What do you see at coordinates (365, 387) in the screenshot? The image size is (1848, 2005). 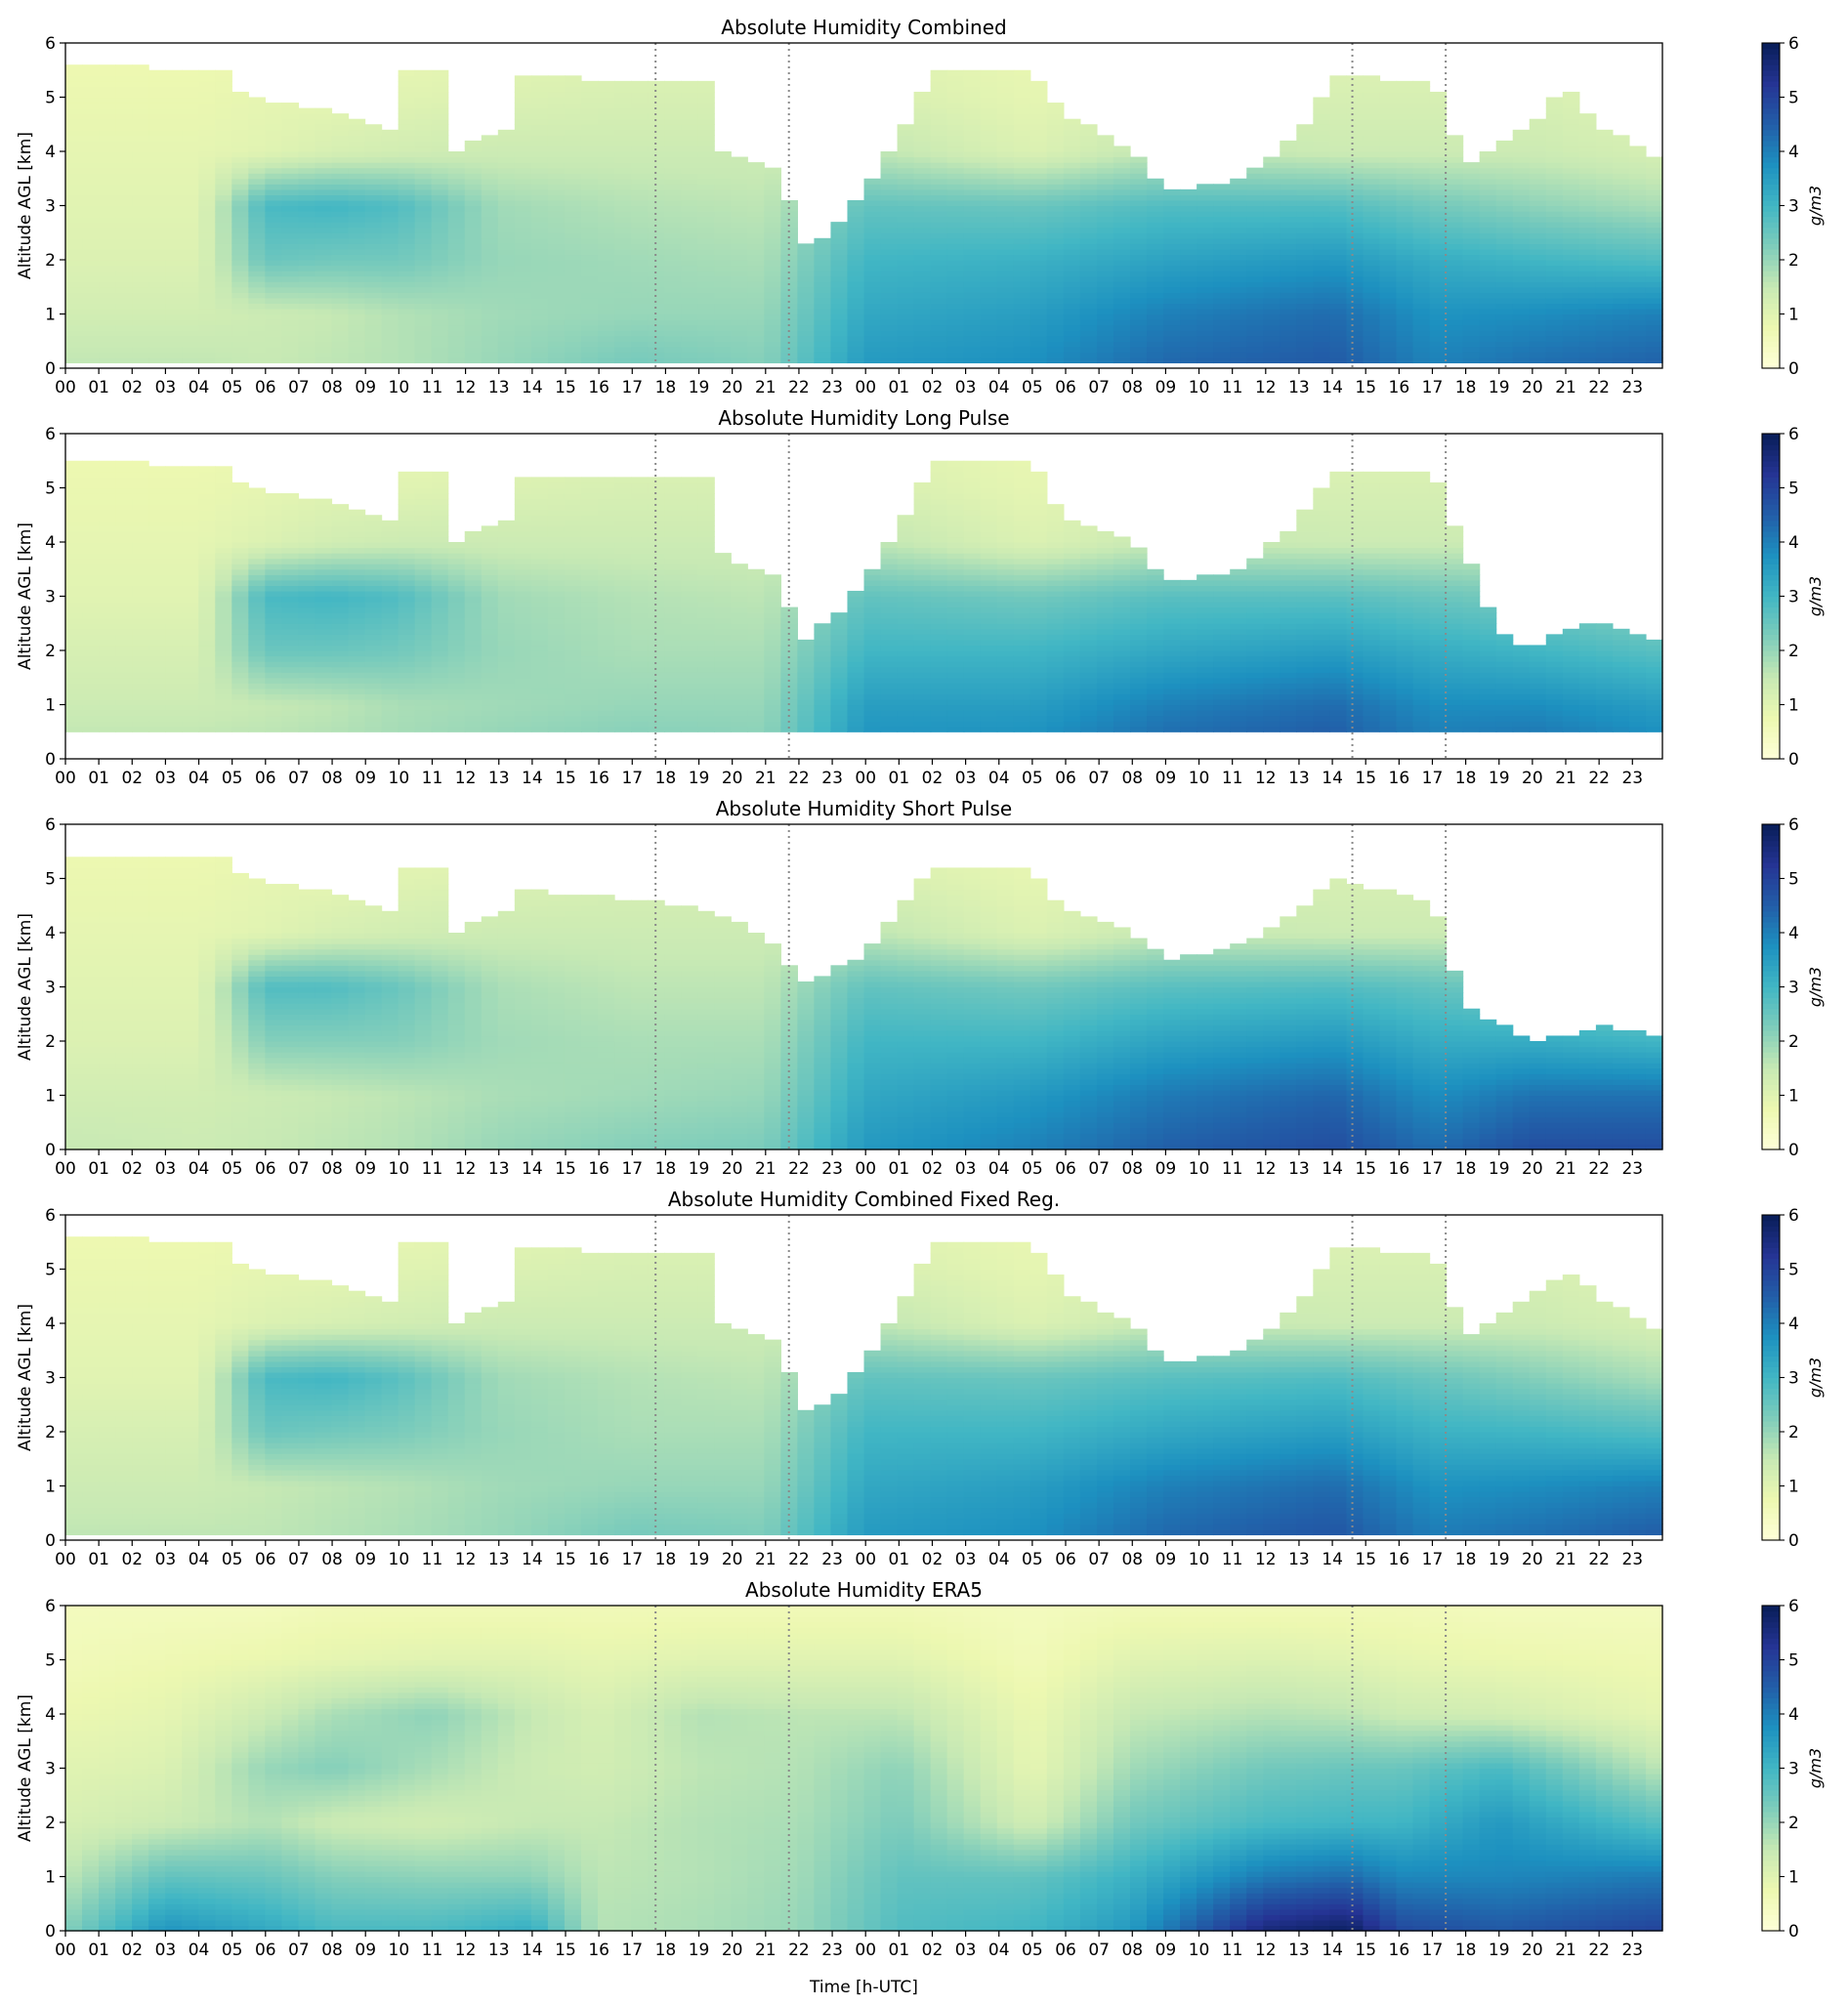 I see `x-tick-label: 09` at bounding box center [365, 387].